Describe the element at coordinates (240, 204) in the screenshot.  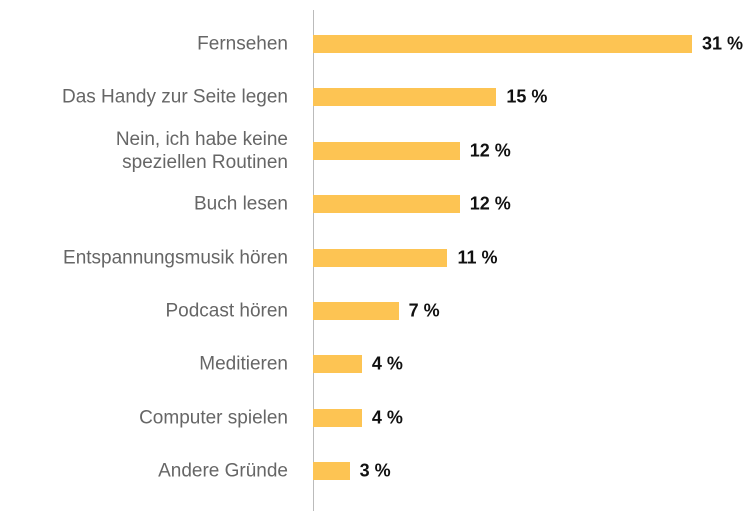
I see `category-label: Buch lesen` at that location.